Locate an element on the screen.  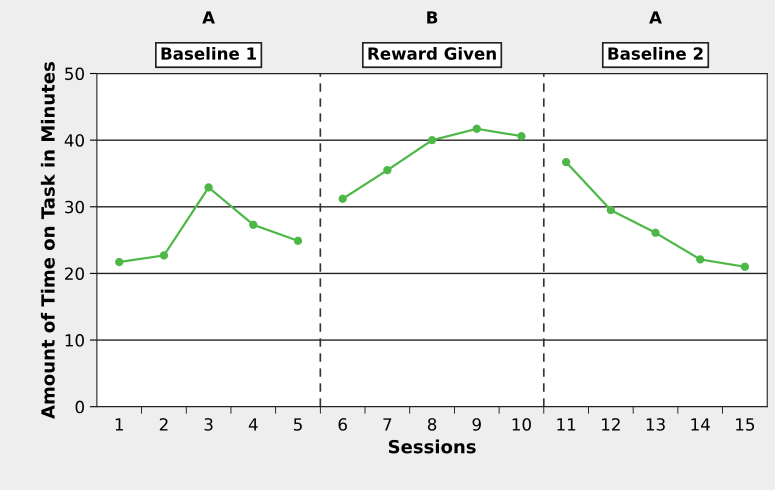
x-tick-label: 6 is located at coordinates (342, 424).